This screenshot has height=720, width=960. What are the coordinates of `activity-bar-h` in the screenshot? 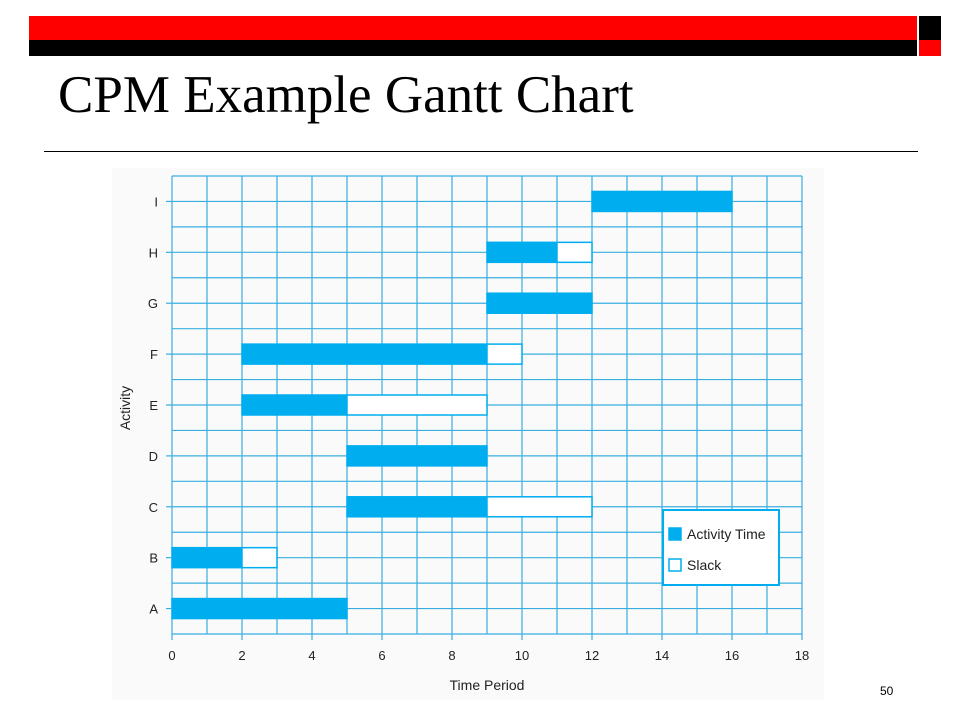 It's located at (522, 252).